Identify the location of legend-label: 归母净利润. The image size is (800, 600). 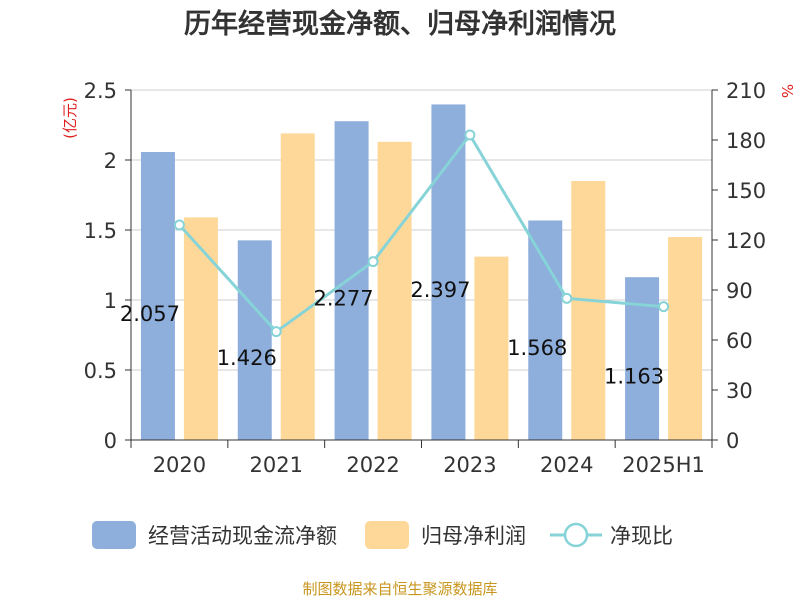
(473, 536).